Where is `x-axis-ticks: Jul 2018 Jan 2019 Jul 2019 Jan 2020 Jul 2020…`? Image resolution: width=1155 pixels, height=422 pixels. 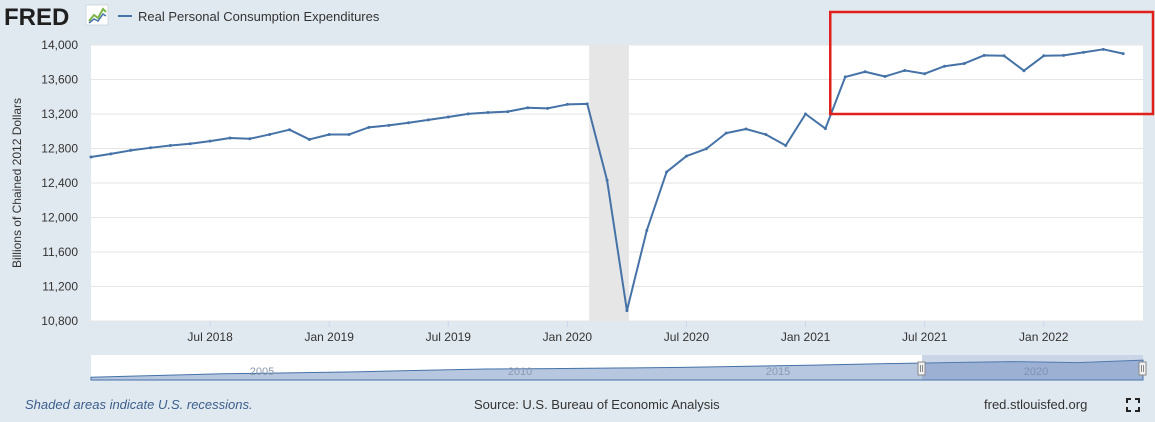
x-axis-ticks: Jul 2018 Jan 2019 Jul 2019 Jan 2020 Jul 2020… is located at coordinates (628, 332).